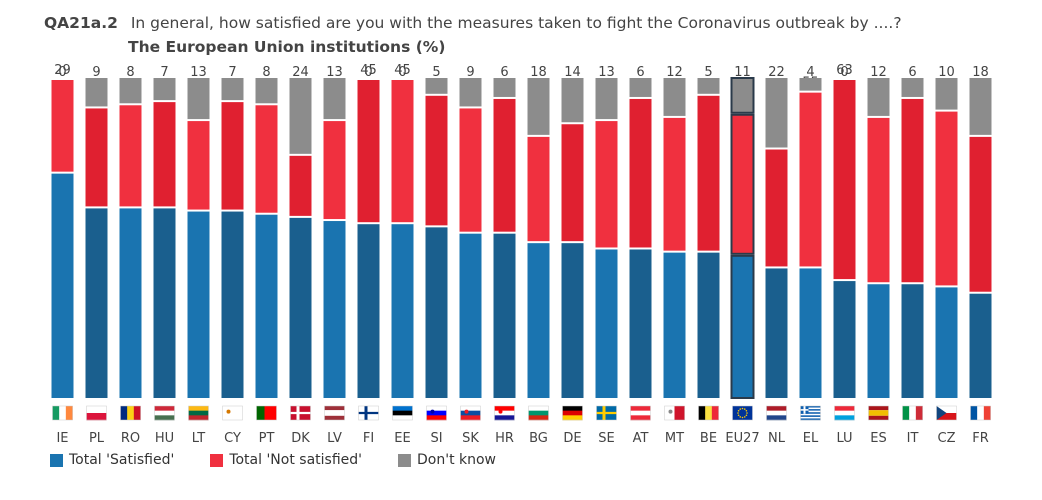 The height and width of the screenshot is (500, 1042). Describe the element at coordinates (810, 413) in the screenshot. I see `flag-el-icon` at that location.